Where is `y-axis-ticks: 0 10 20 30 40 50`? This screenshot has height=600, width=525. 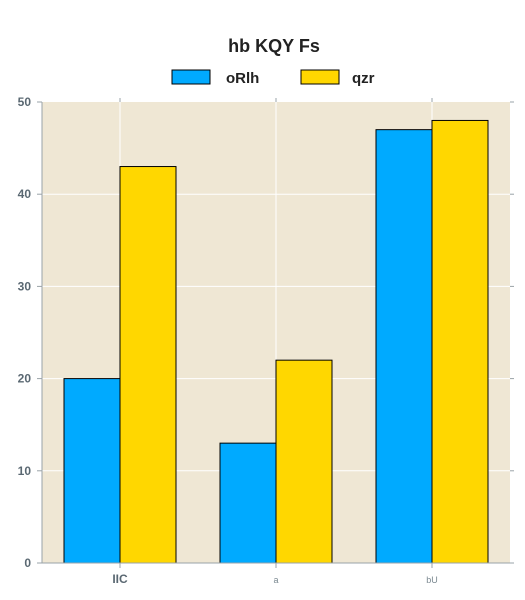
y-axis-ticks: 0 10 20 30 40 50 is located at coordinates (25, 332).